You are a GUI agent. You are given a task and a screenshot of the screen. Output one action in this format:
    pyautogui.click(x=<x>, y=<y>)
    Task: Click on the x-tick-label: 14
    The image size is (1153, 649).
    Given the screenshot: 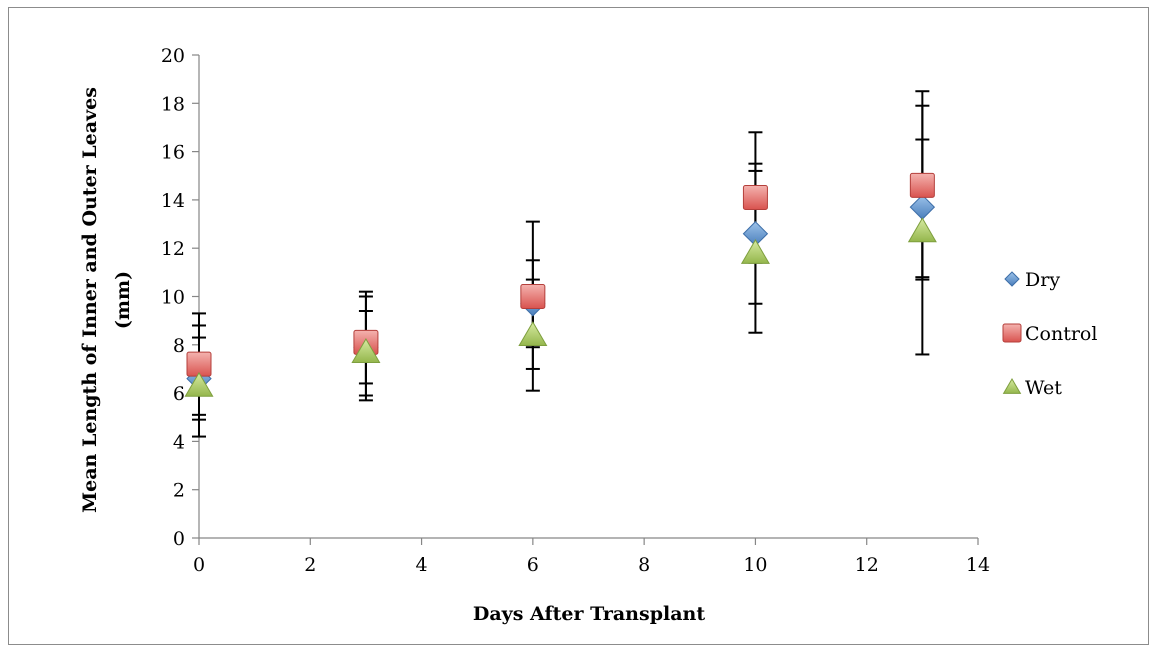 What is the action you would take?
    pyautogui.click(x=978, y=565)
    